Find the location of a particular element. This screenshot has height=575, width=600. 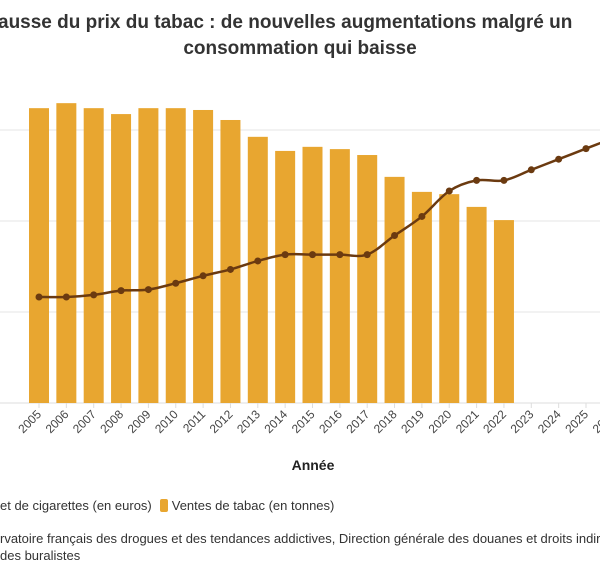

bar-2009 is located at coordinates (148, 255).